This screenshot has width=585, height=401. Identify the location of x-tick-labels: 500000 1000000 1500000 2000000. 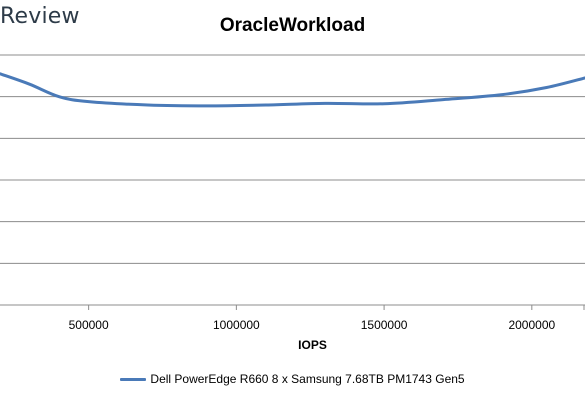
(312, 325).